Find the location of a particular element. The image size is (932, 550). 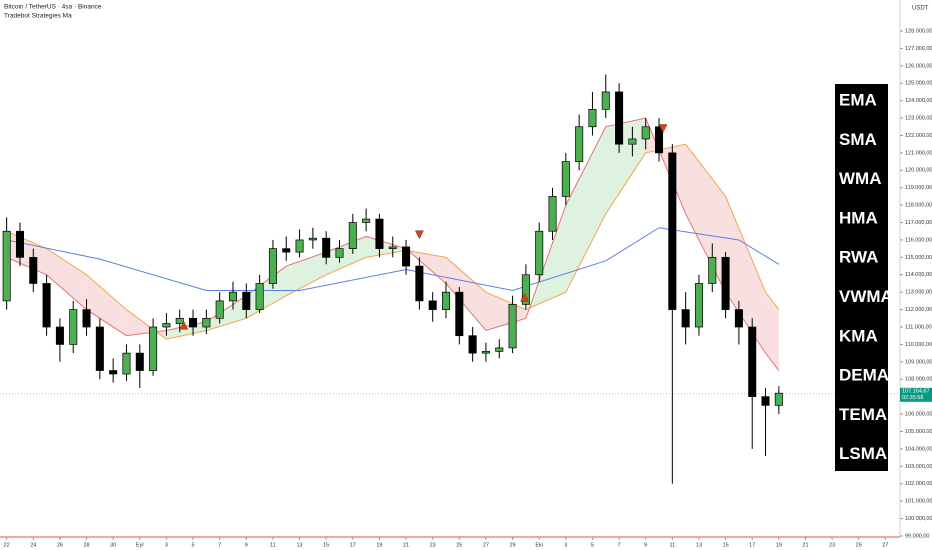

x-tick-label: 22 is located at coordinates (7, 545).